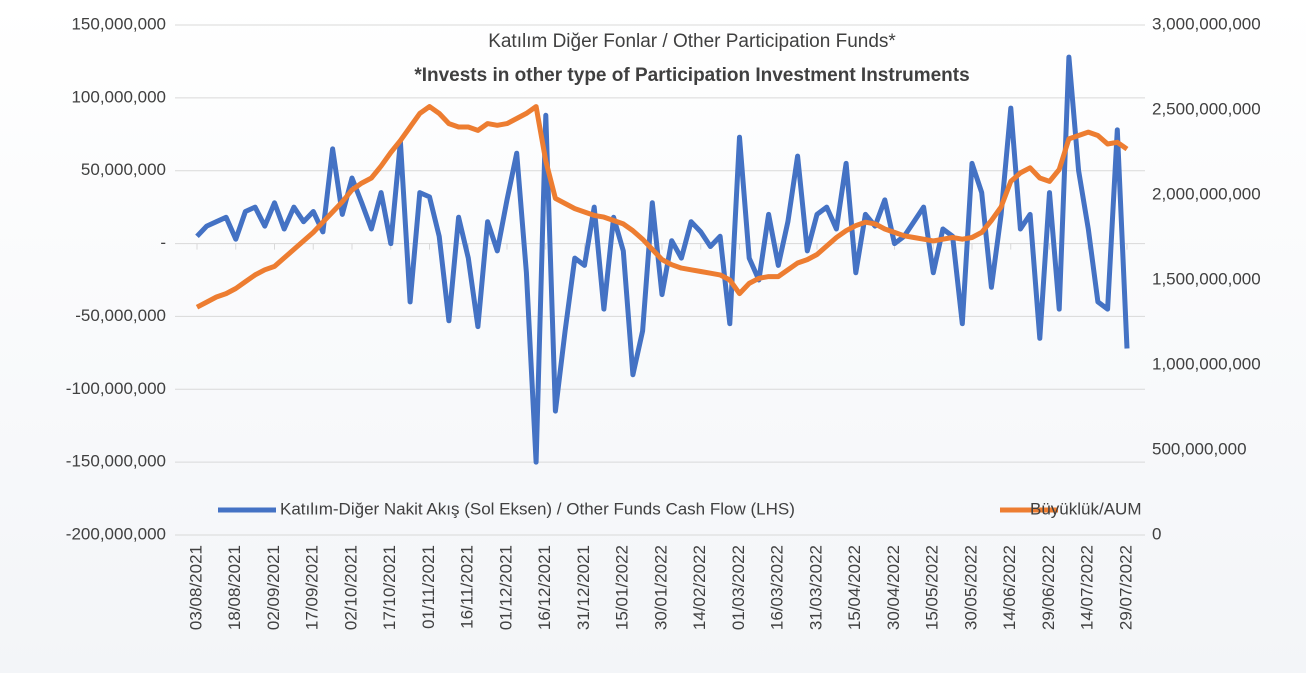 The image size is (1306, 673). Describe the element at coordinates (1087, 587) in the screenshot. I see `x-tick-label: 14/07/2022` at that location.